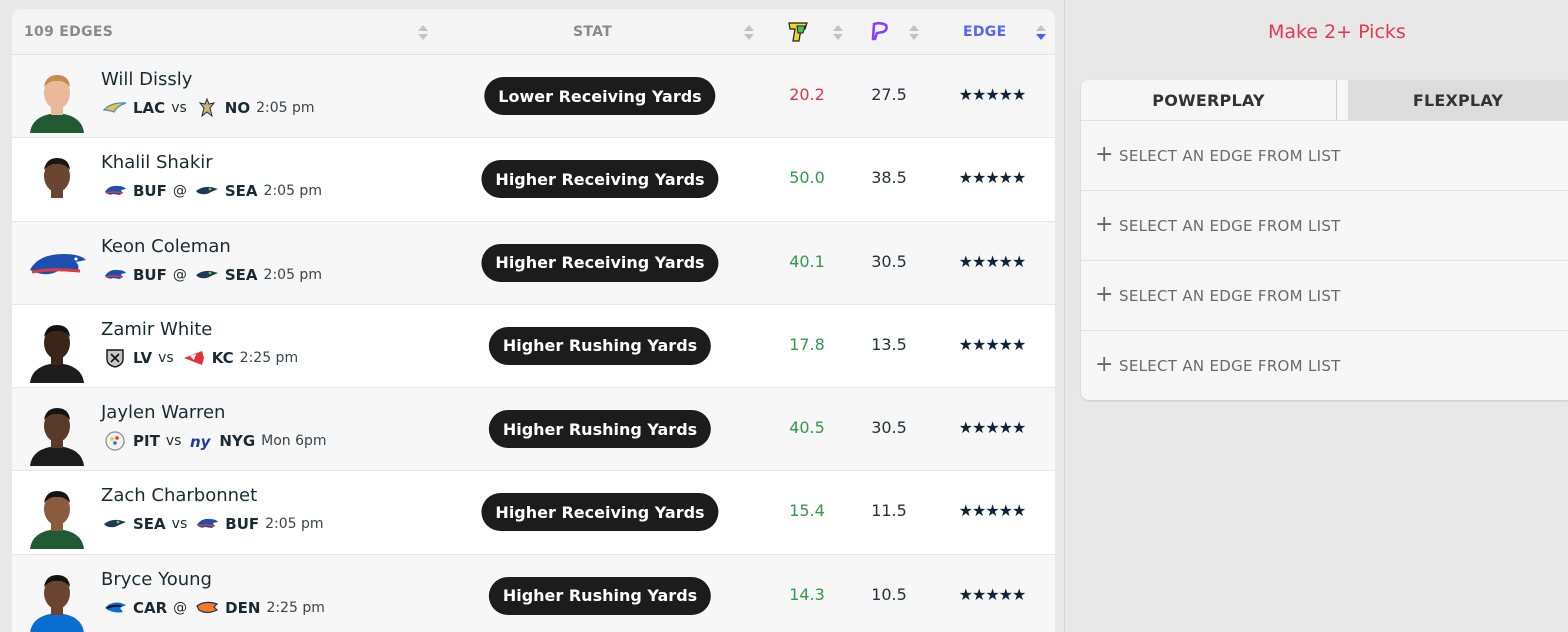 This screenshot has height=632, width=1568. I want to click on prizepicks-value: 11.5, so click(889, 511).